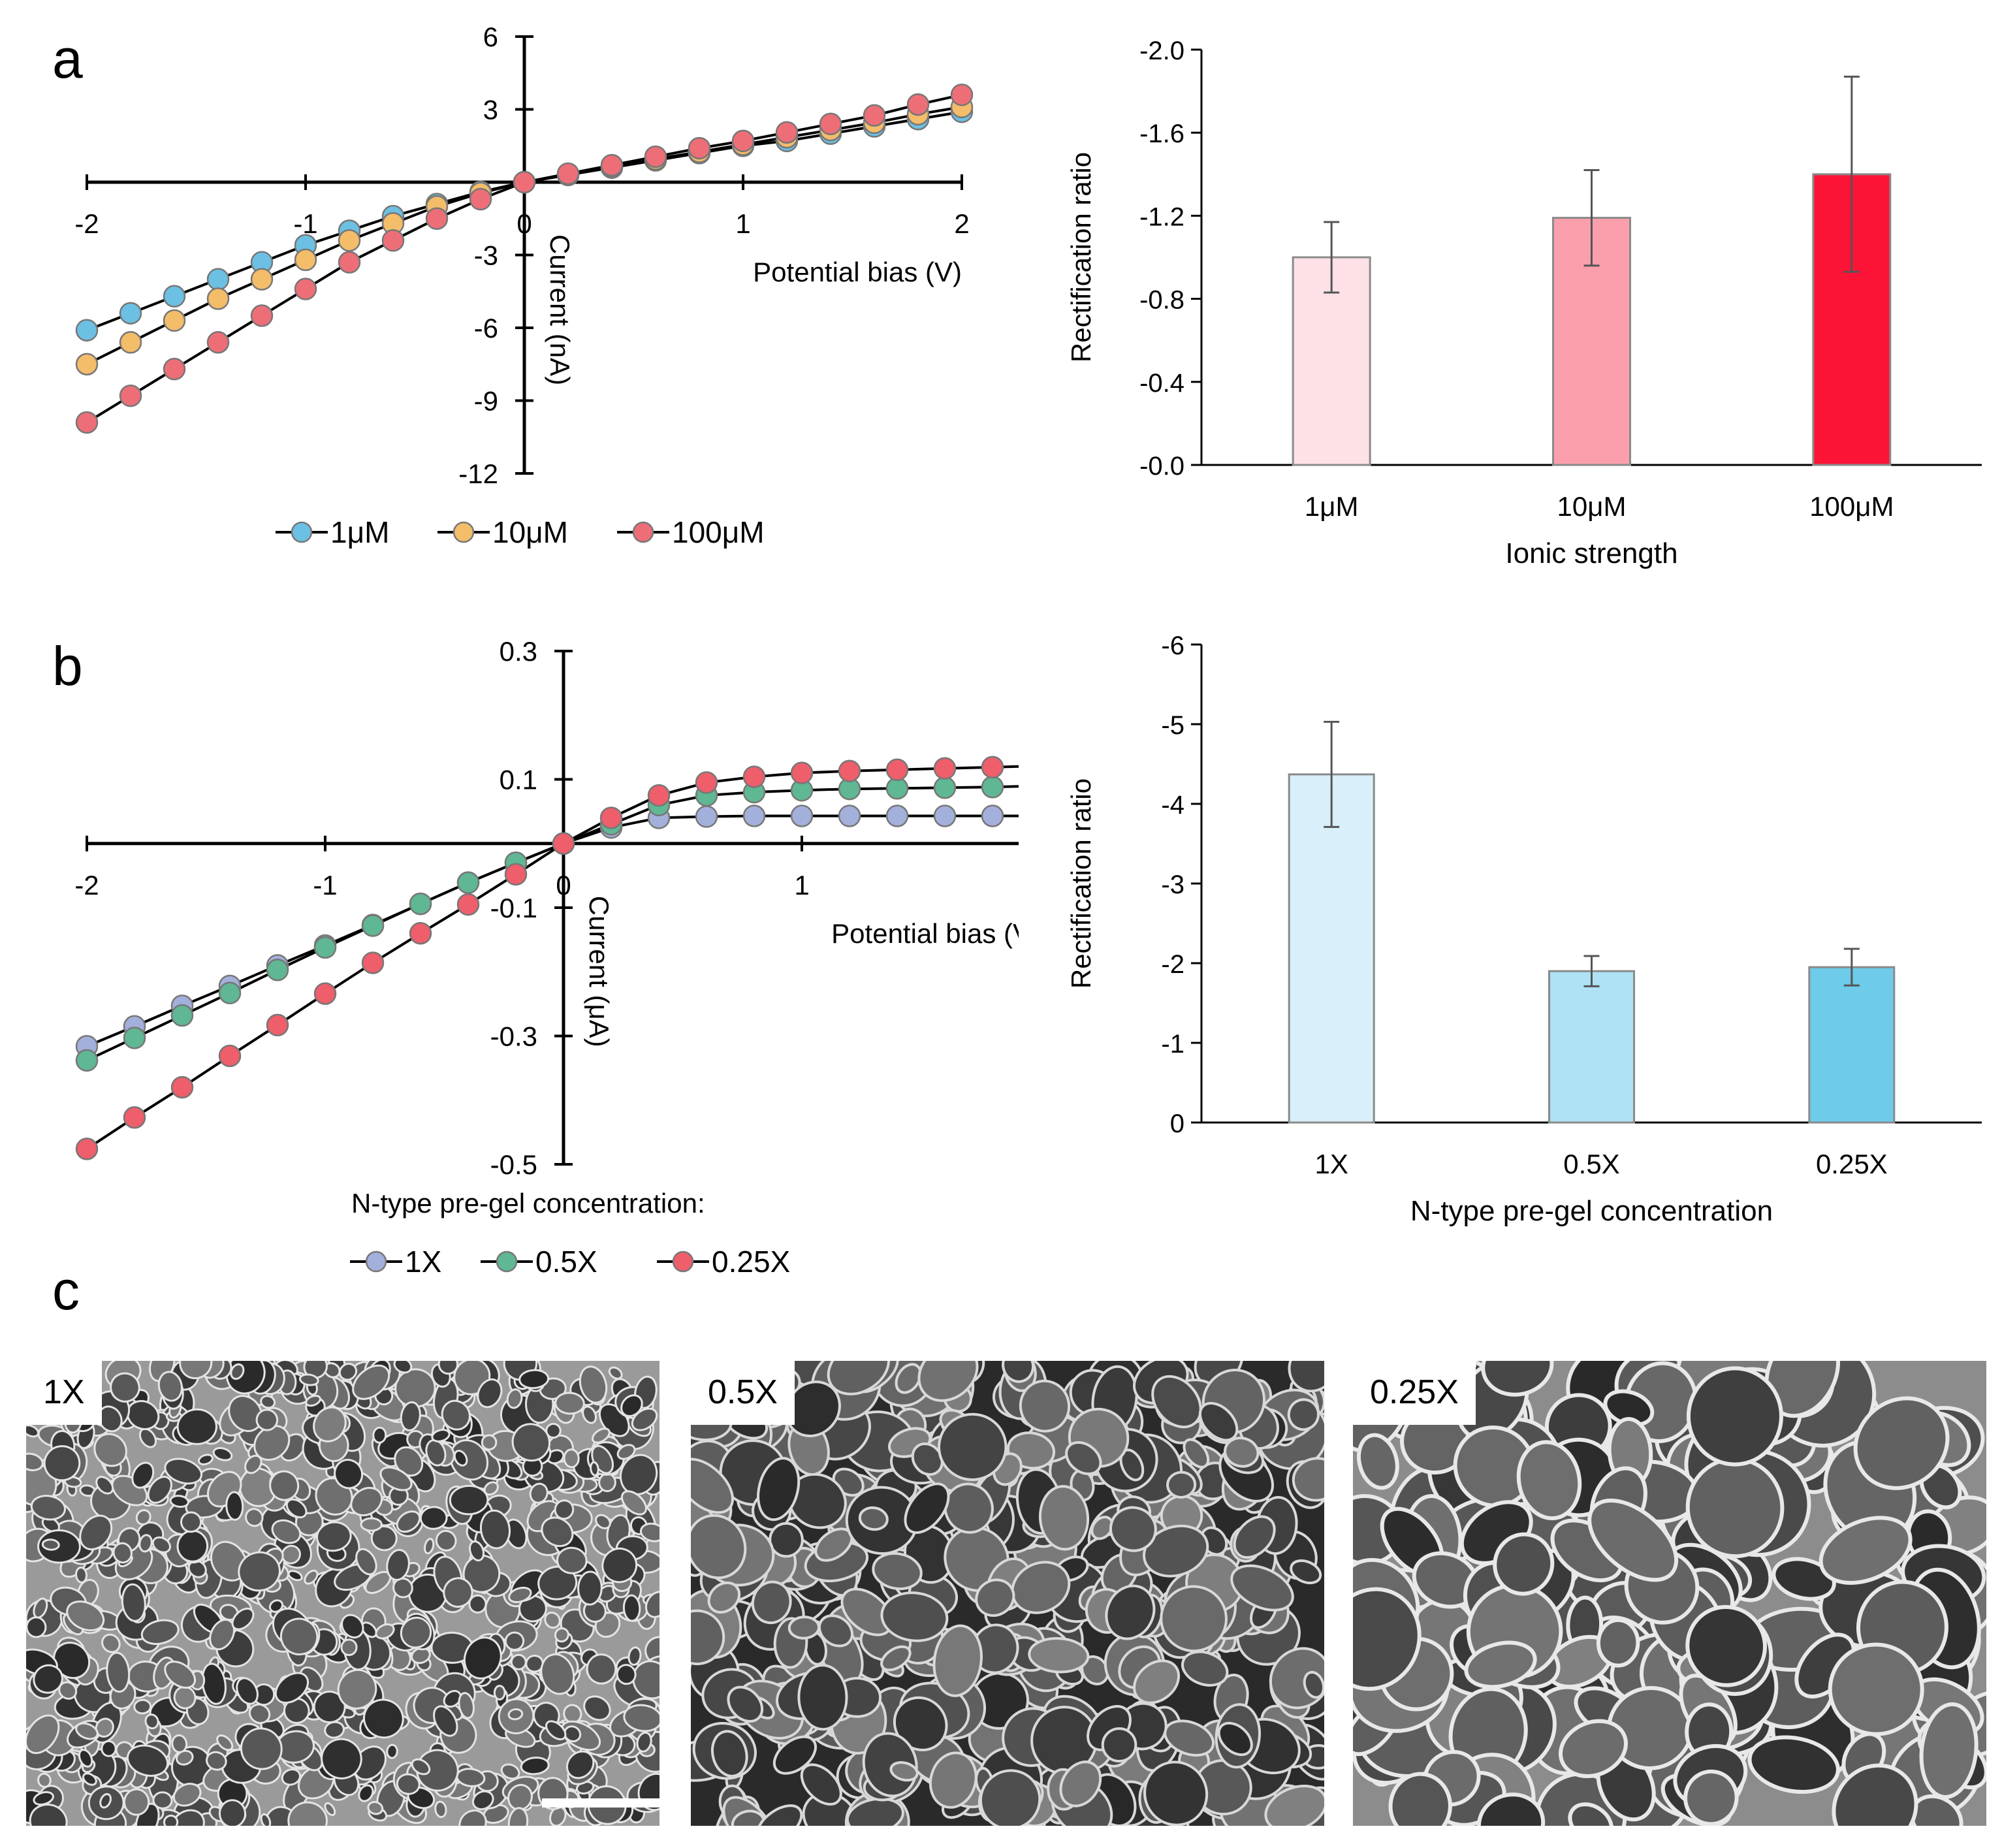 The width and height of the screenshot is (2002, 1848). What do you see at coordinates (518, 780) in the screenshot?
I see `y-tick-label: 0.1` at bounding box center [518, 780].